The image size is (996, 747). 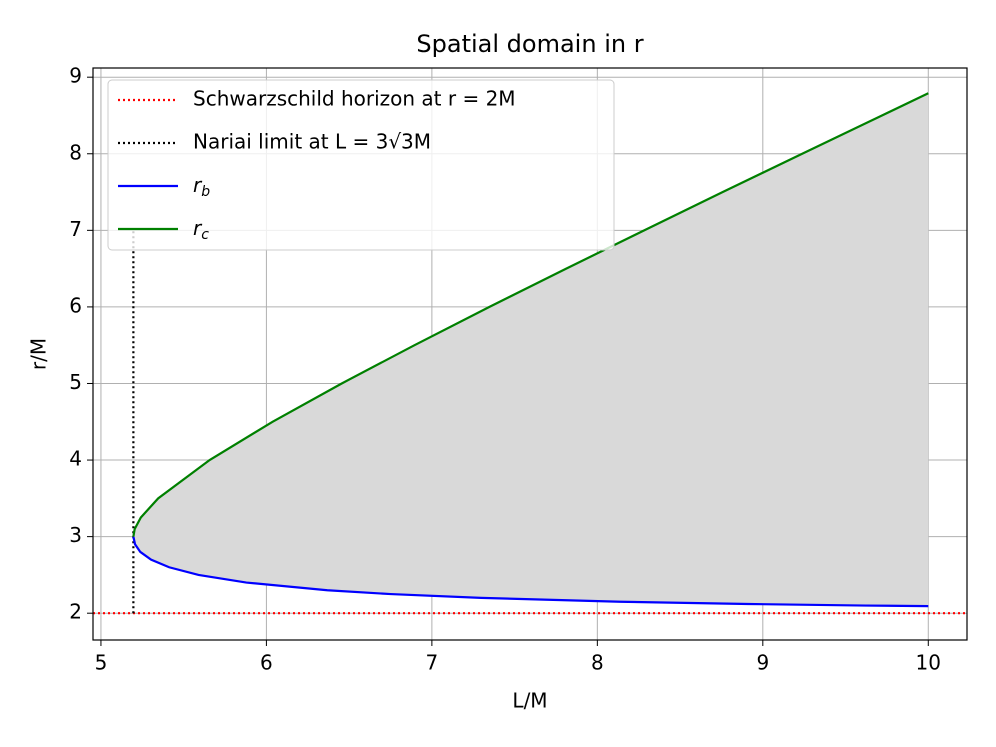 I want to click on series-line, so click(x=530, y=572).